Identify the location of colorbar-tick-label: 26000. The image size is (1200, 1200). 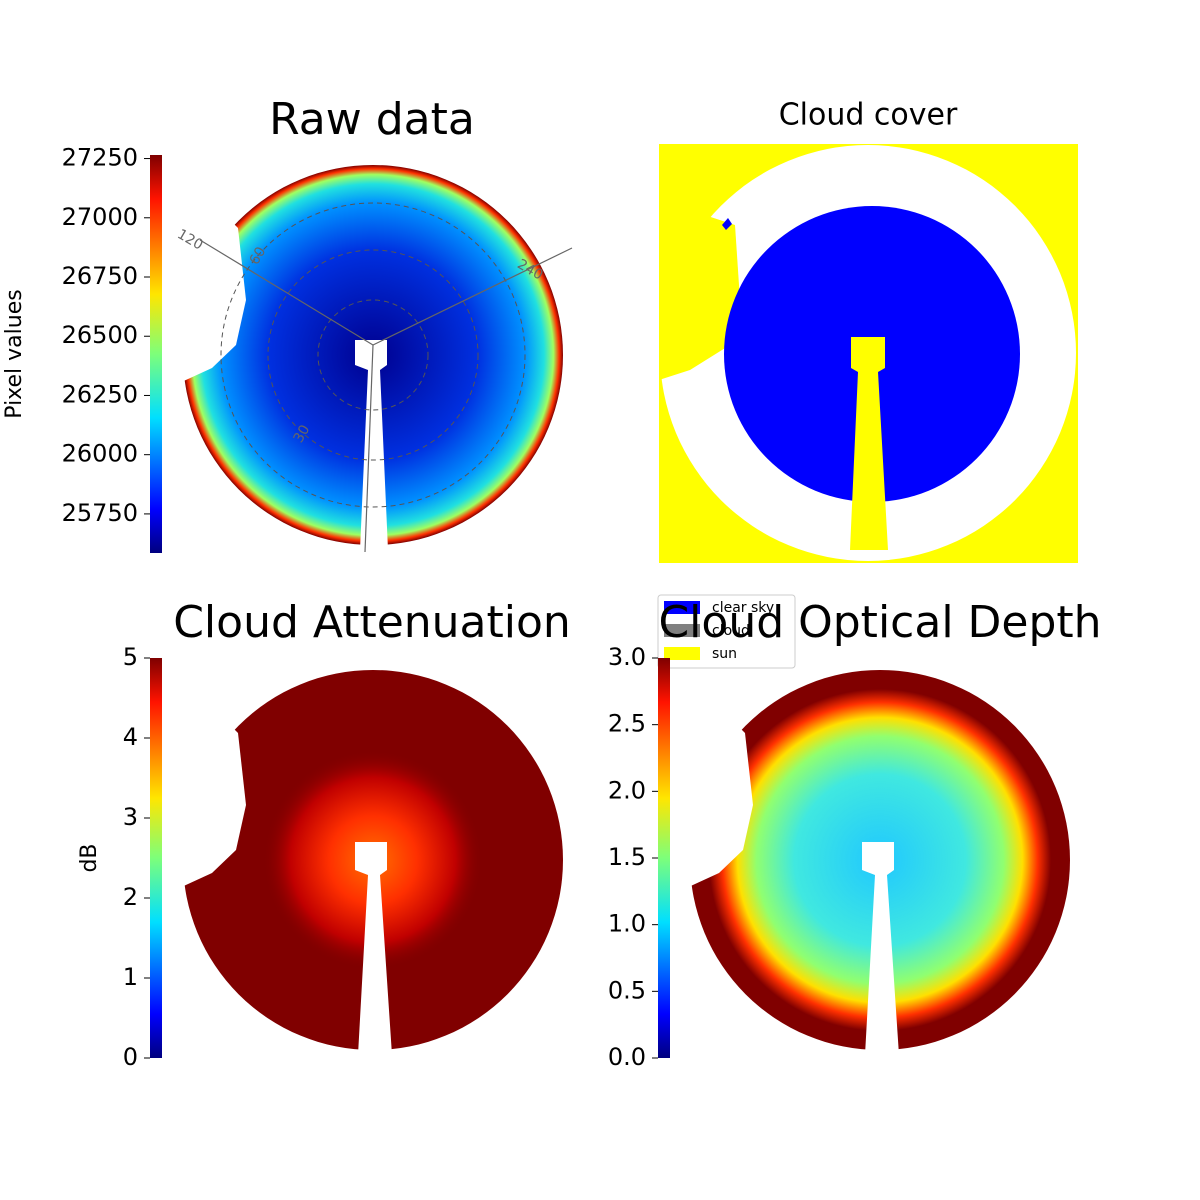
(100, 454).